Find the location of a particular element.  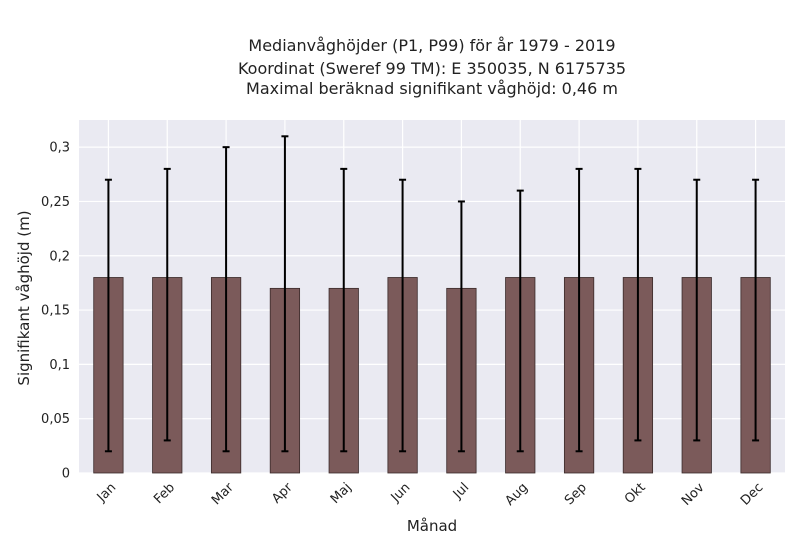

x-tick-label: Dec is located at coordinates (752, 494).